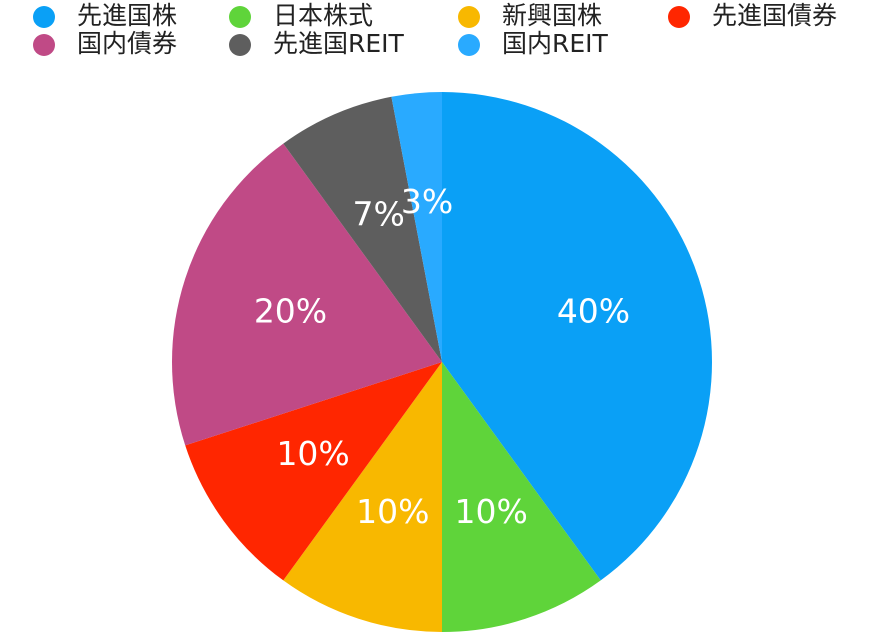 This screenshot has height=633, width=885. Describe the element at coordinates (379, 213) in the screenshot. I see `data-label: 7%` at that location.